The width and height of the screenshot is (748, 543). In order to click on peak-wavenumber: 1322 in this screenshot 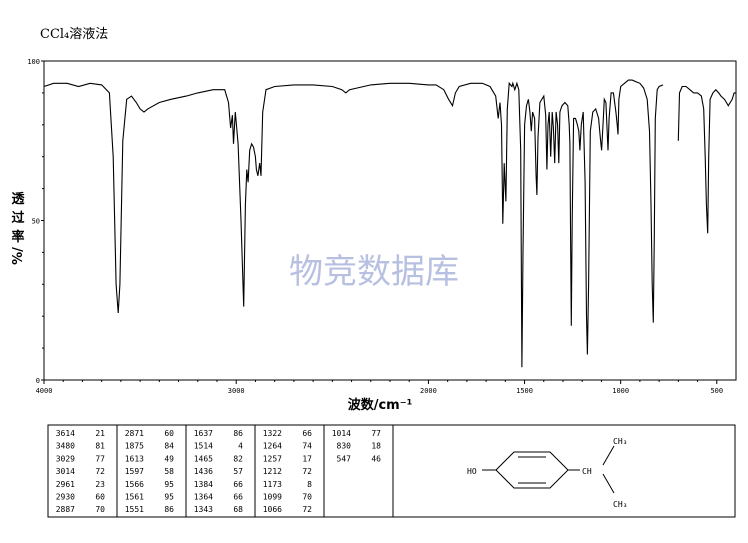, I will do `click(272, 433)`.